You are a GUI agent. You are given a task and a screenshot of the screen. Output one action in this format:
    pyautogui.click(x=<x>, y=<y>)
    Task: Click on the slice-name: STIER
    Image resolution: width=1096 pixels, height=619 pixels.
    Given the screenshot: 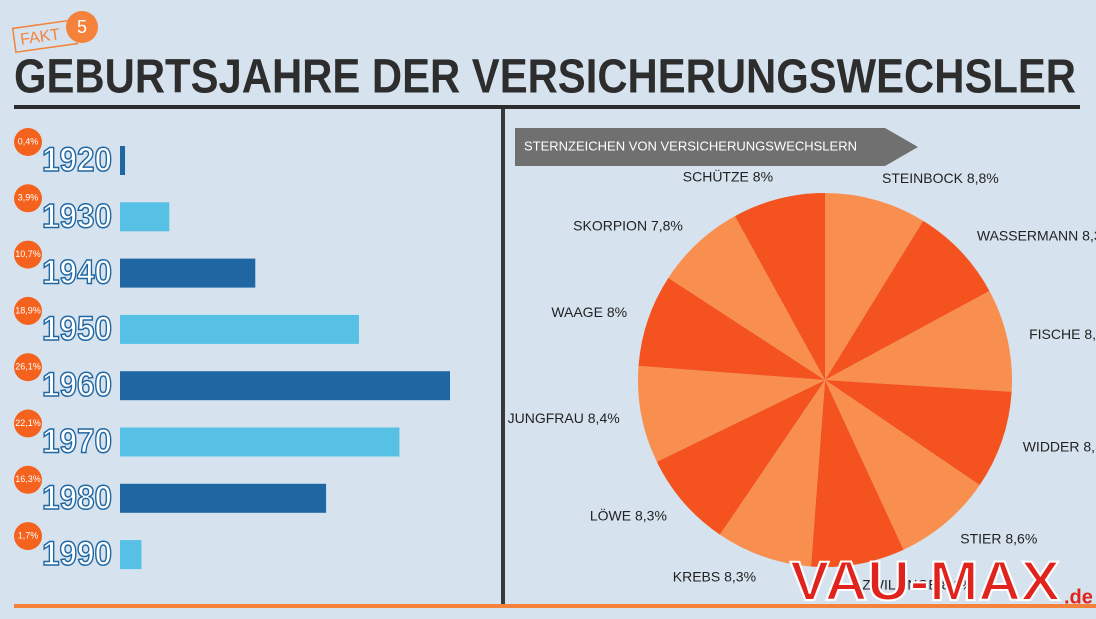 What is the action you would take?
    pyautogui.click(x=980, y=538)
    